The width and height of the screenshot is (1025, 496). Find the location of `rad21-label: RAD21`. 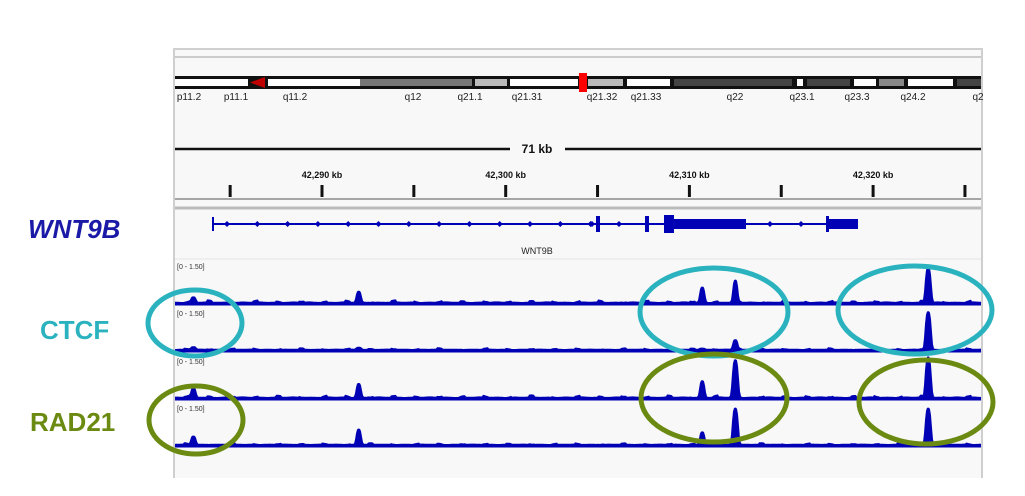

rad21-label: RAD21 is located at coordinates (73, 422).